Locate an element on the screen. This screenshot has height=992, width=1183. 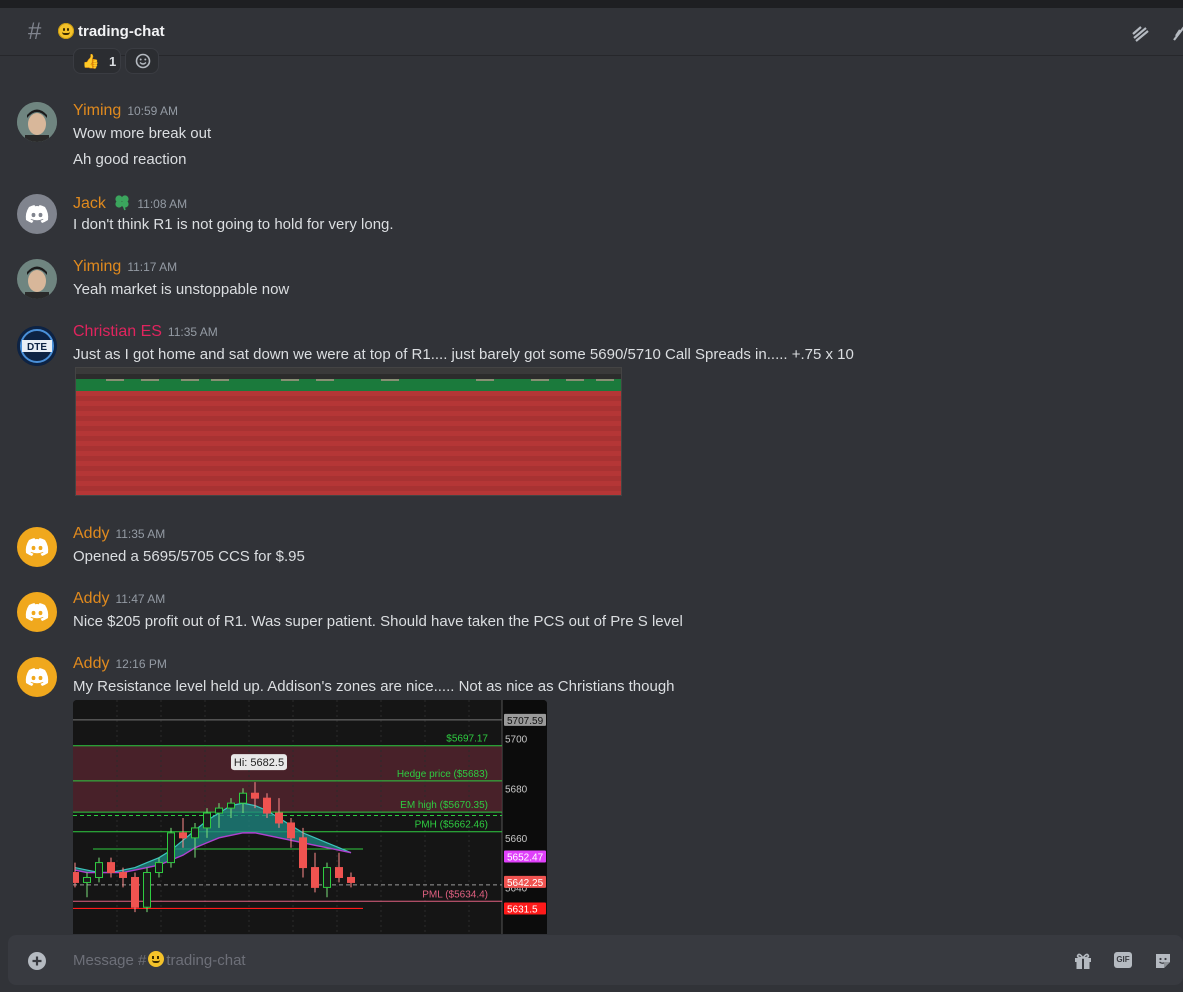
gif-label: GIF is located at coordinates (1123, 959).